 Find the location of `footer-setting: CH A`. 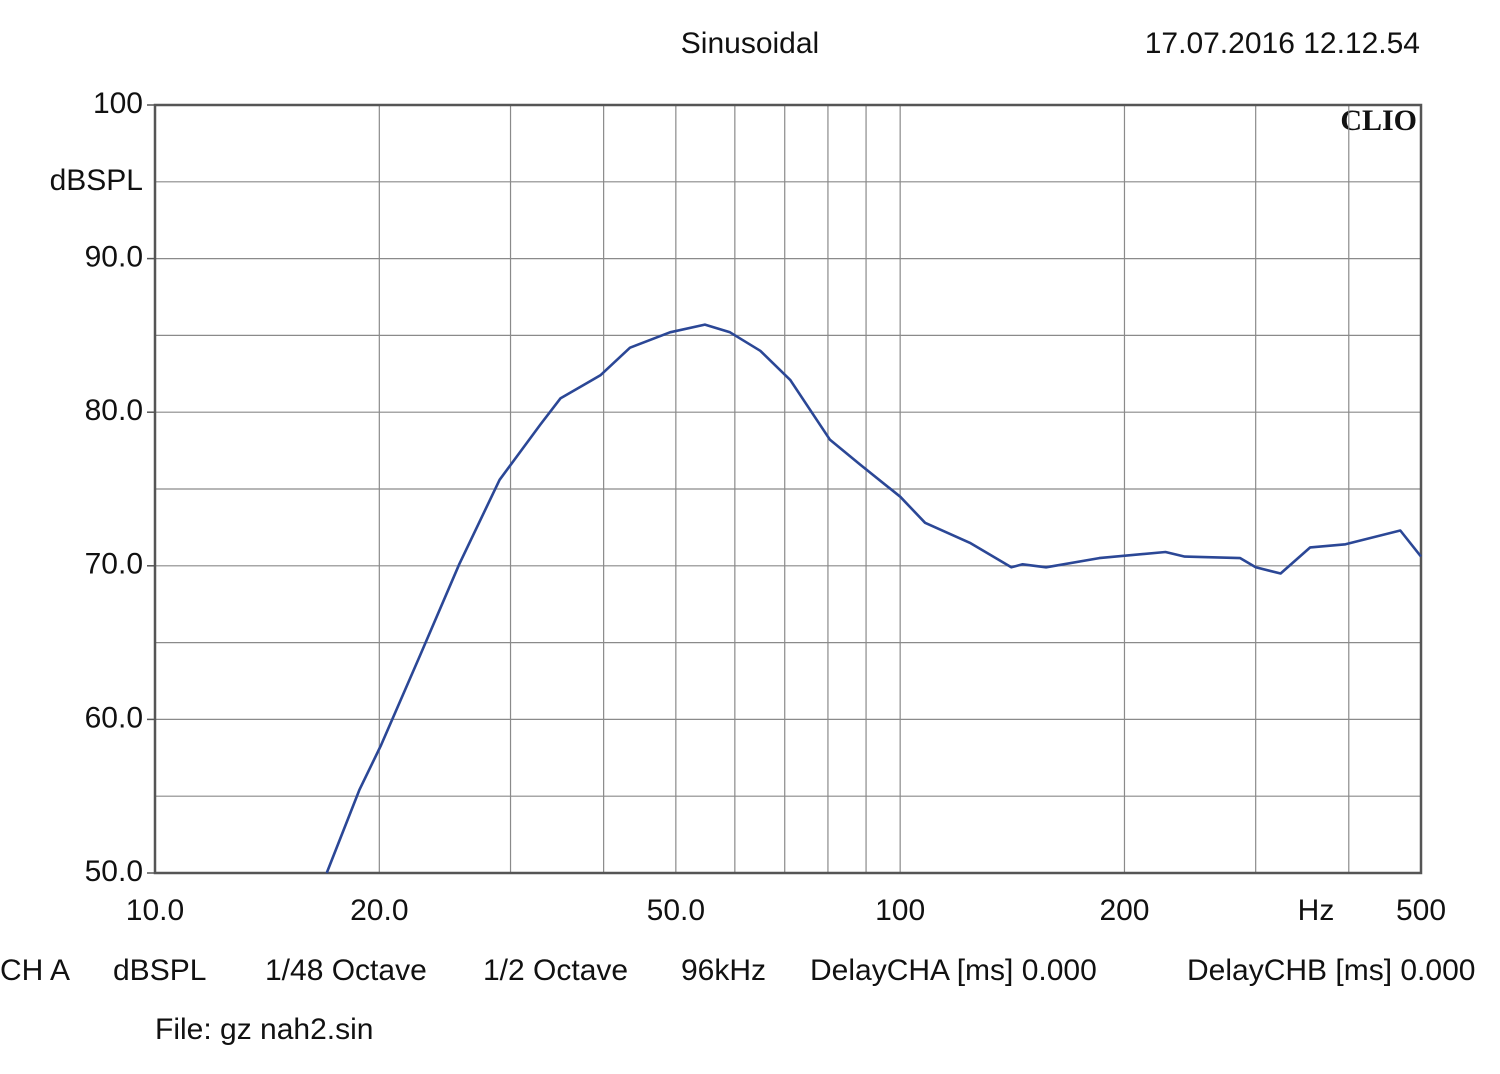

footer-setting: CH A is located at coordinates (35, 970).